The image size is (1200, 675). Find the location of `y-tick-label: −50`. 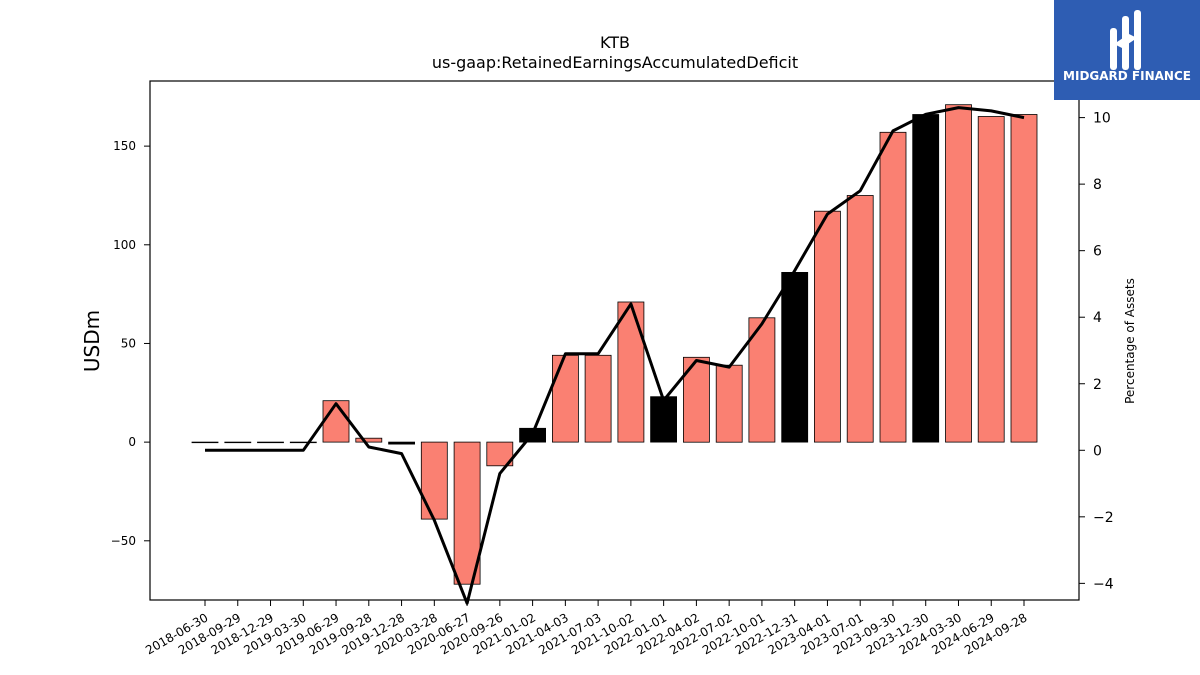

y-tick-label: −50 is located at coordinates (123, 541).